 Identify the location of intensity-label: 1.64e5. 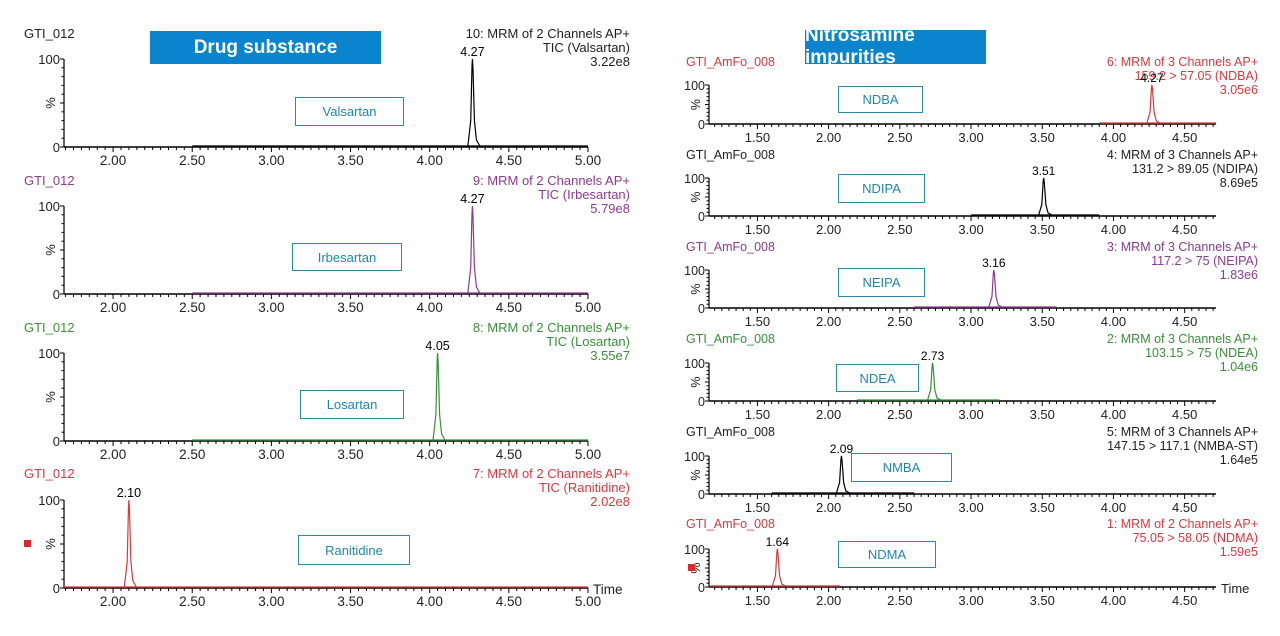
(1239, 460).